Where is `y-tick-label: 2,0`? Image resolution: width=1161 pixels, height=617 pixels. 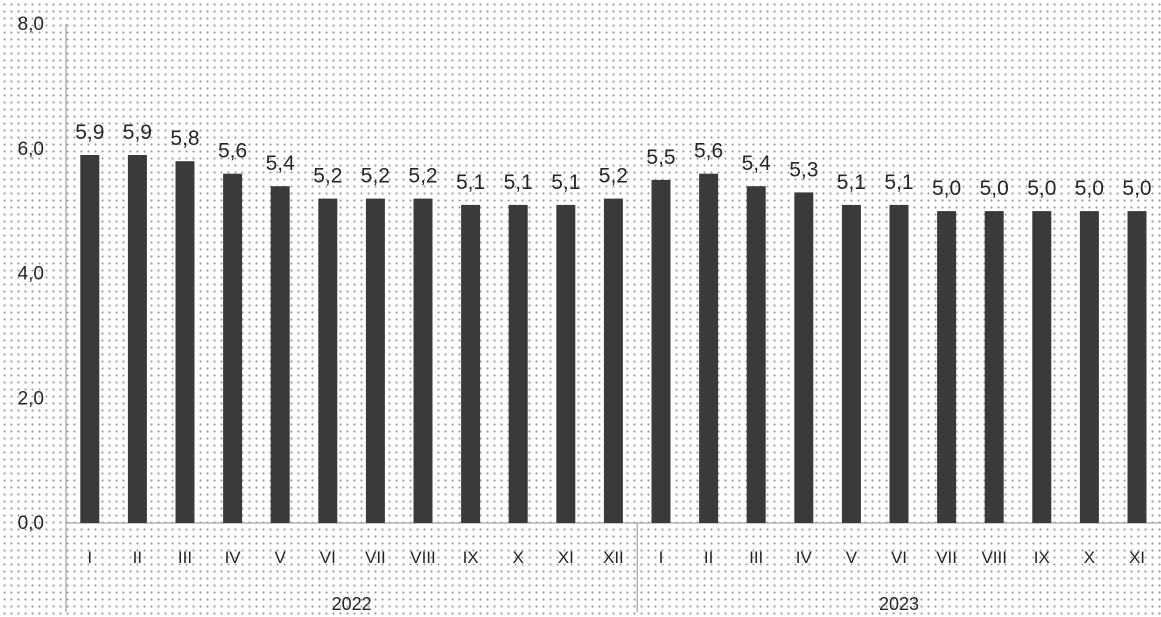 y-tick-label: 2,0 is located at coordinates (31, 398).